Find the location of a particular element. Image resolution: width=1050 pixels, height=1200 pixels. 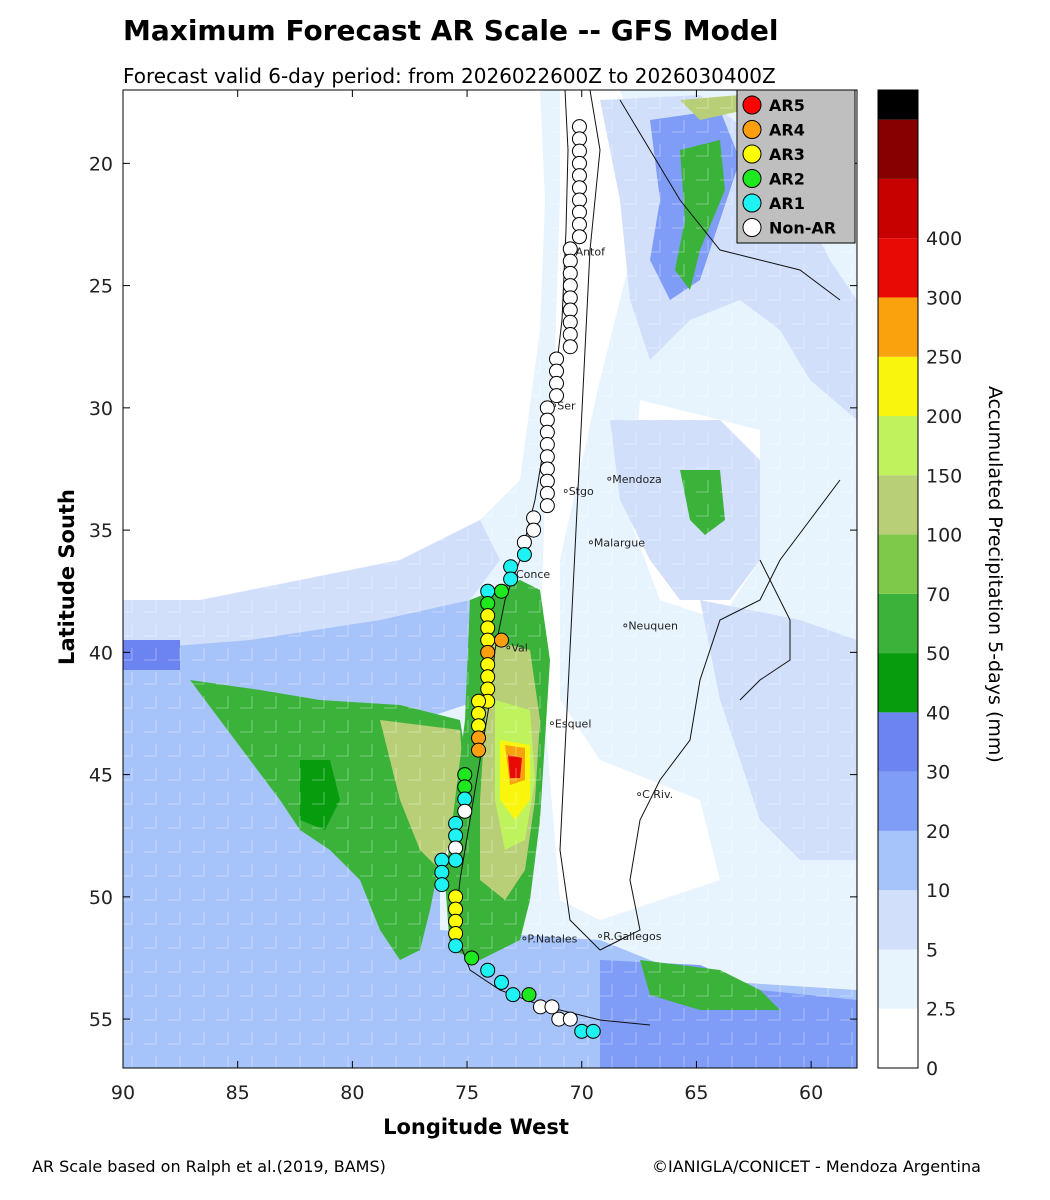

x-tick-label: 70 is located at coordinates (582, 1093).